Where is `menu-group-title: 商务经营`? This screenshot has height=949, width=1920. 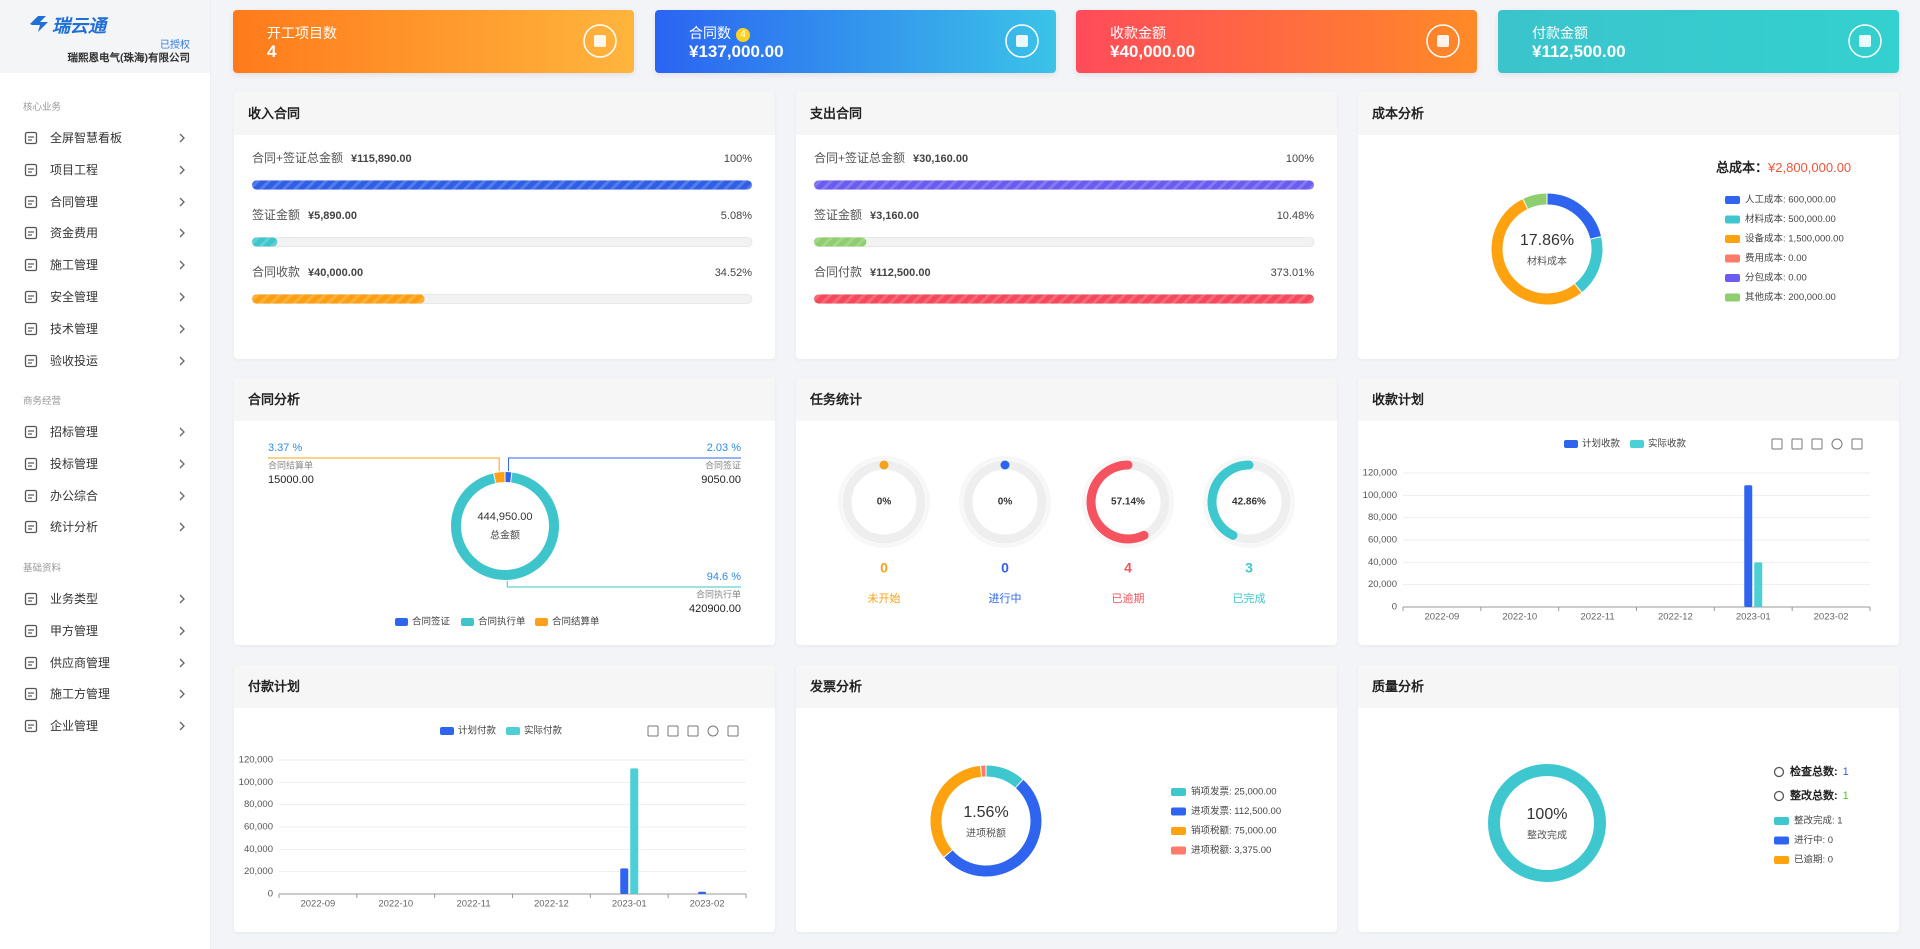
menu-group-title: 商务经营 is located at coordinates (42, 401).